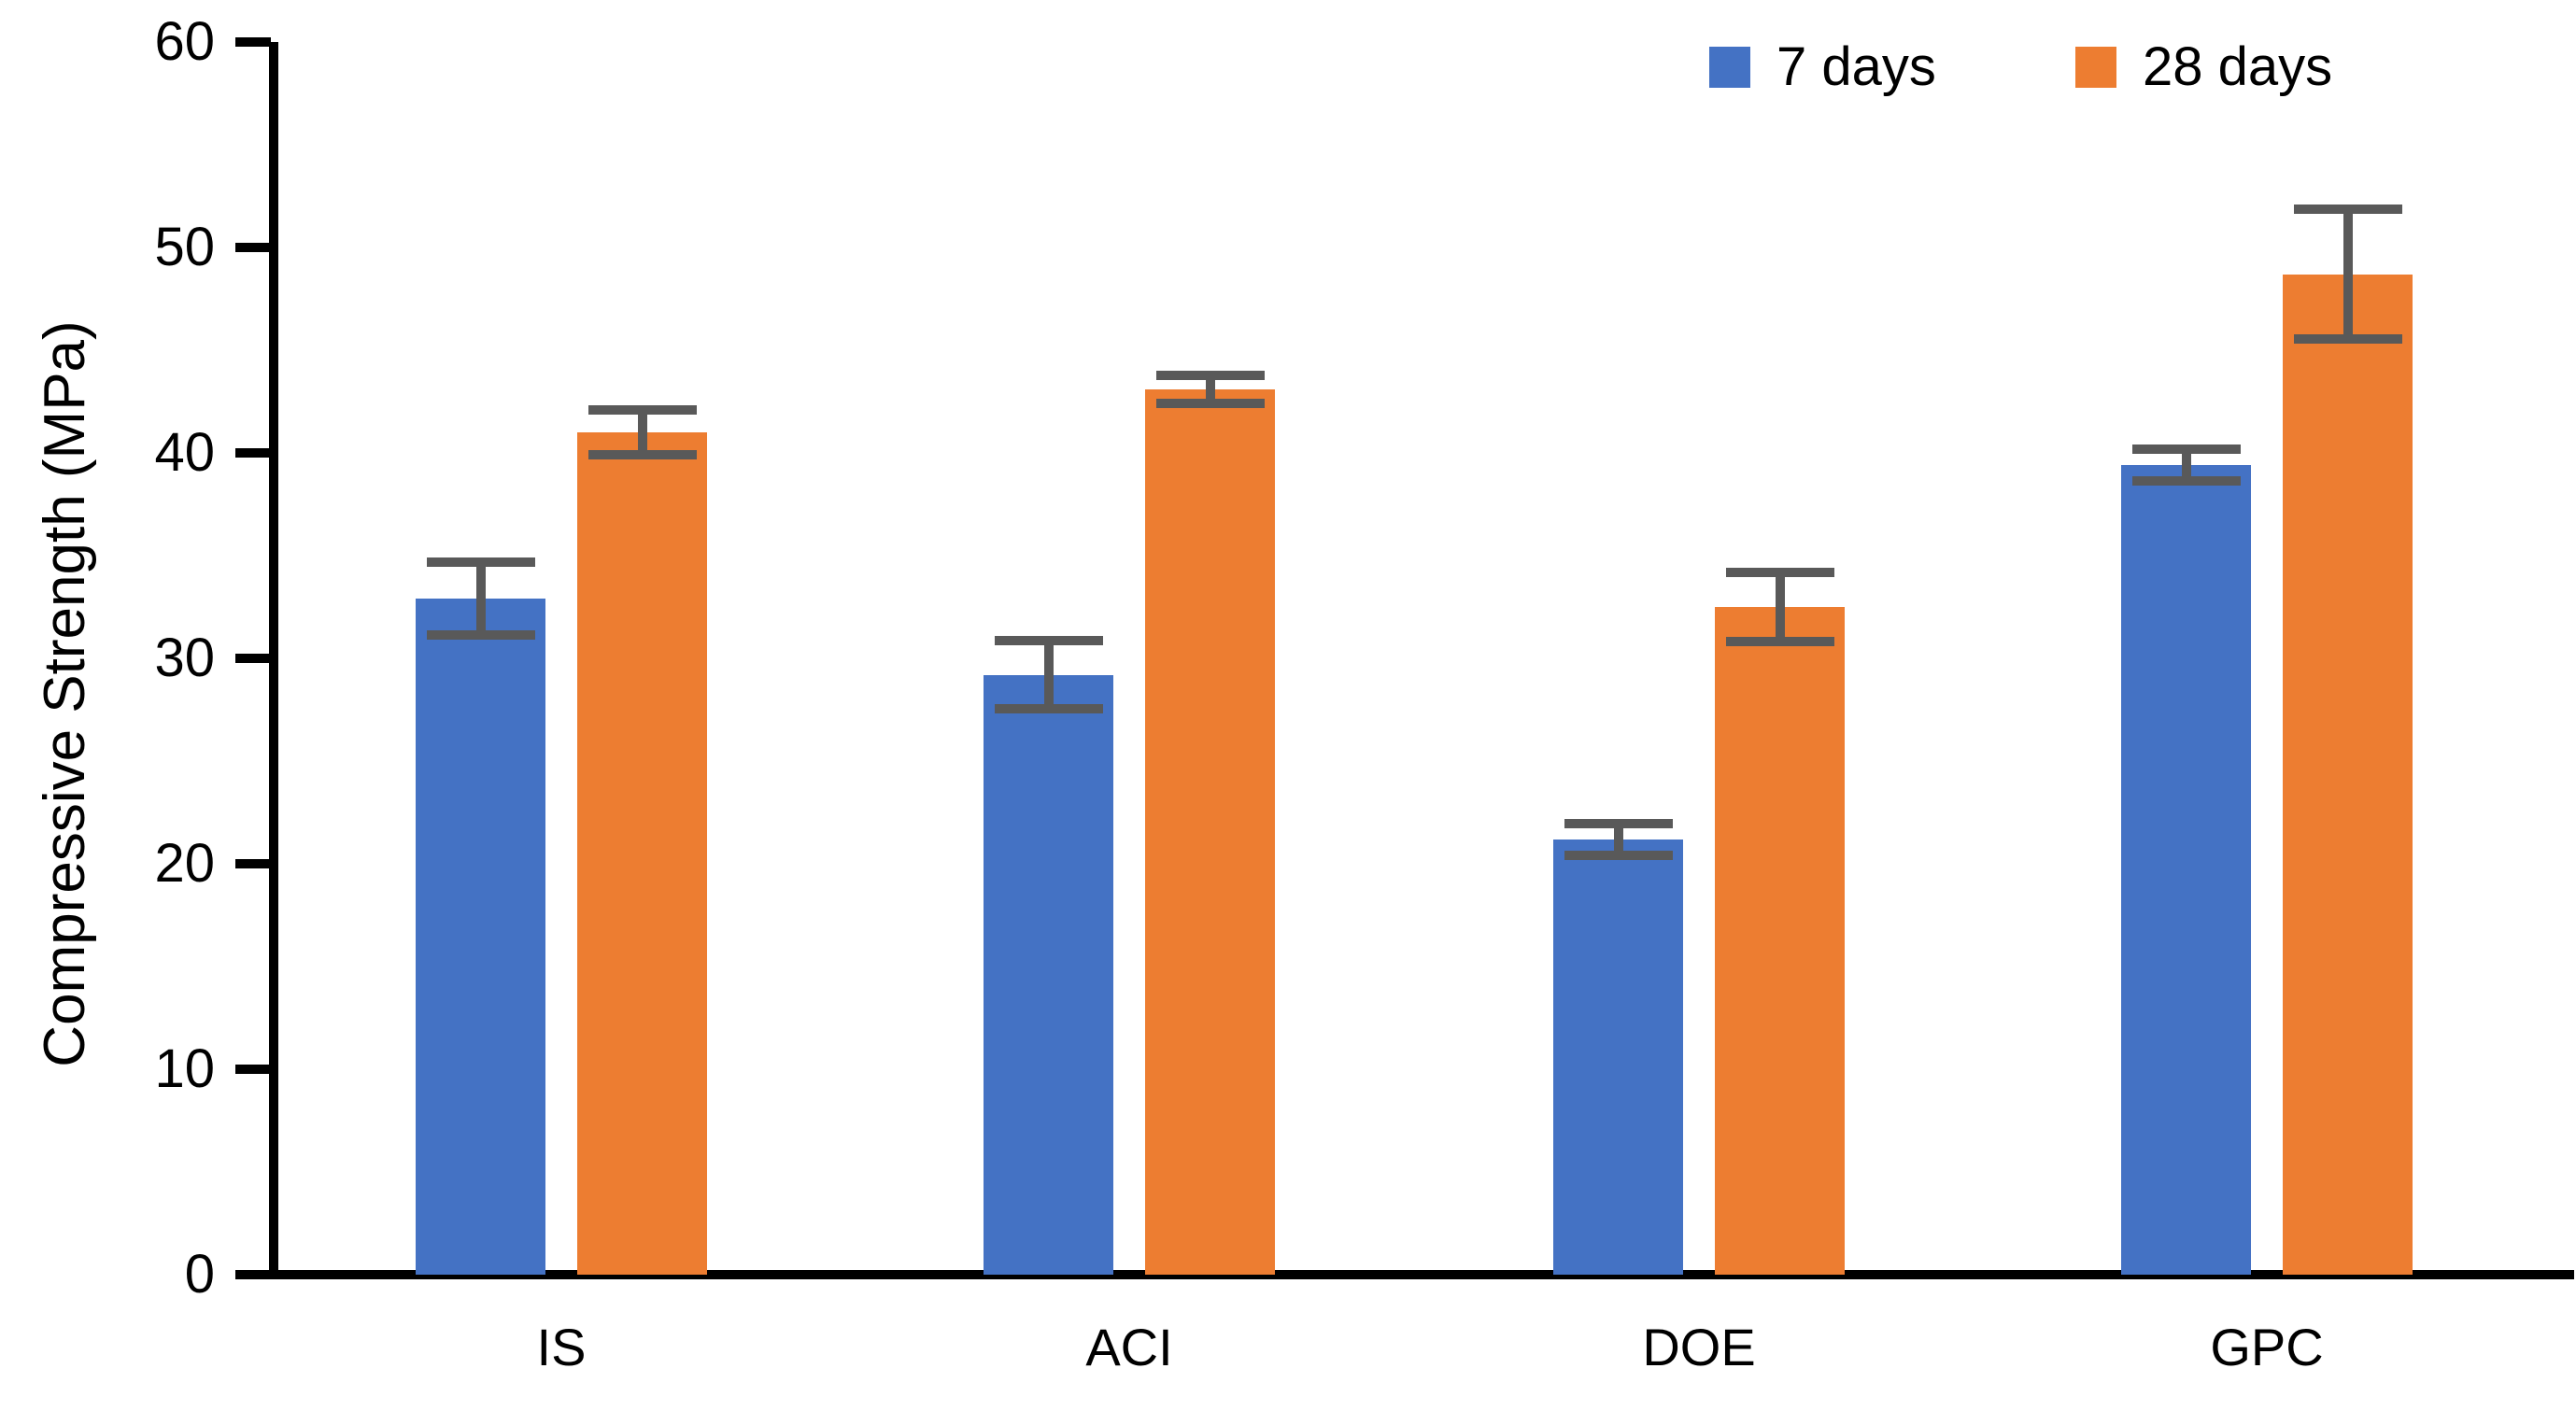 The width and height of the screenshot is (2576, 1411). What do you see at coordinates (2095, 67) in the screenshot?
I see `legend-swatch-28days` at bounding box center [2095, 67].